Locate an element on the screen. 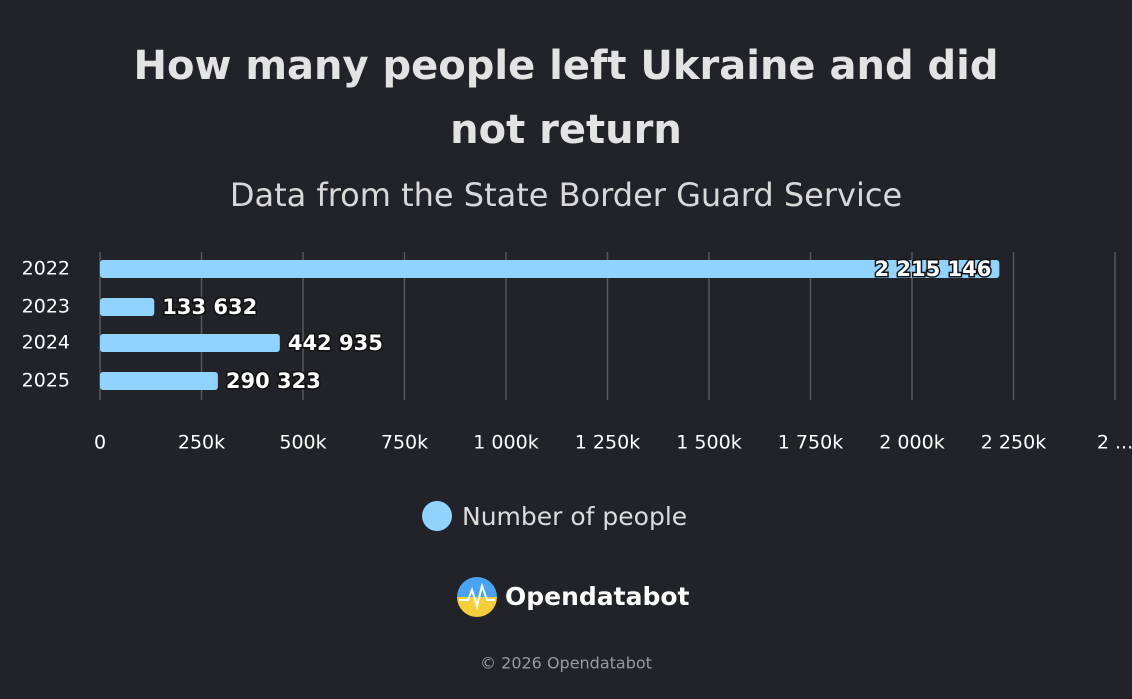 Image resolution: width=1132 pixels, height=699 pixels. brand-name: Opendatabot is located at coordinates (597, 596).